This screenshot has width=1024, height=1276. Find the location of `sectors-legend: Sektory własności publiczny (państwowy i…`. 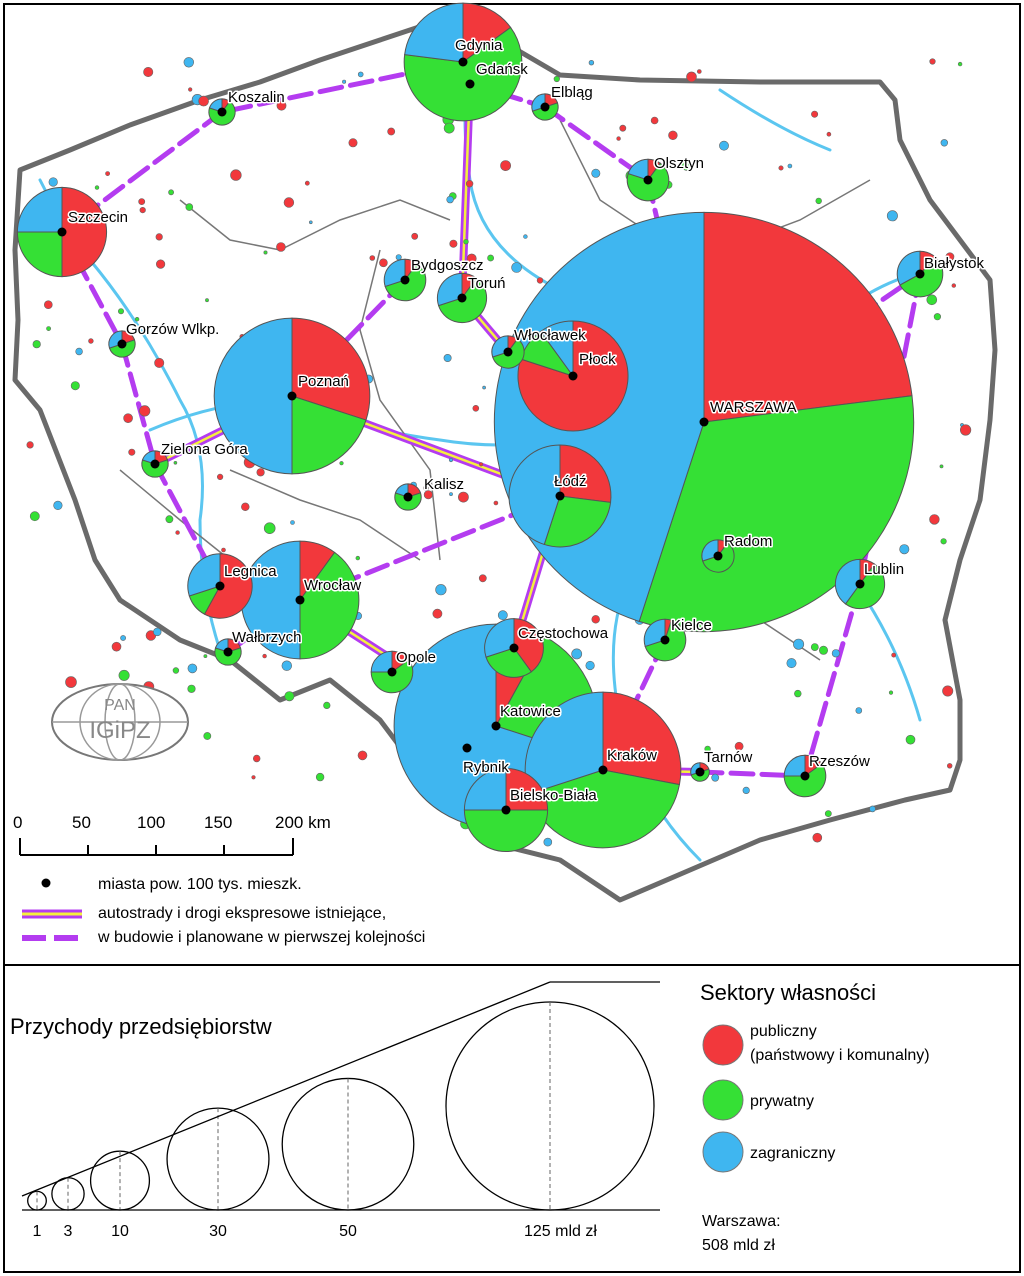

sectors-legend: Sektory własności publiczny (państwowy i… is located at coordinates (815, 1117).